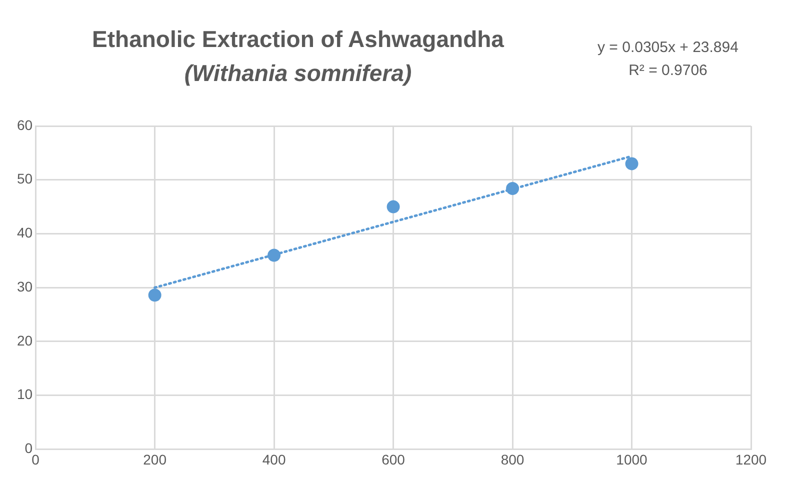  I want to click on y-tick-label: 20, so click(24, 340).